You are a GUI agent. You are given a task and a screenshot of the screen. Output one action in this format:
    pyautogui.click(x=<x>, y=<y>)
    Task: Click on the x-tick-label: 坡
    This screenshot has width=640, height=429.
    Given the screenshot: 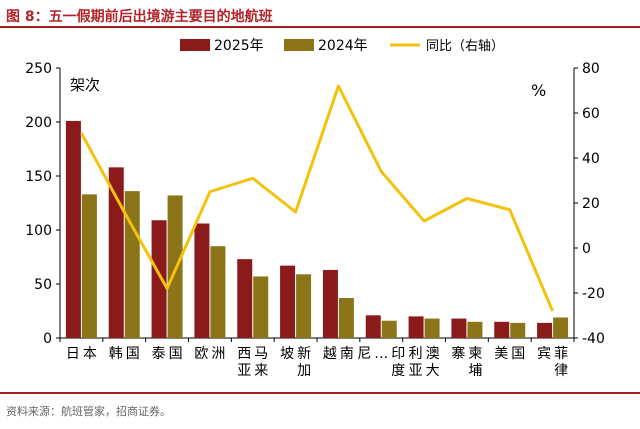 What is the action you would take?
    pyautogui.click(x=287, y=354)
    